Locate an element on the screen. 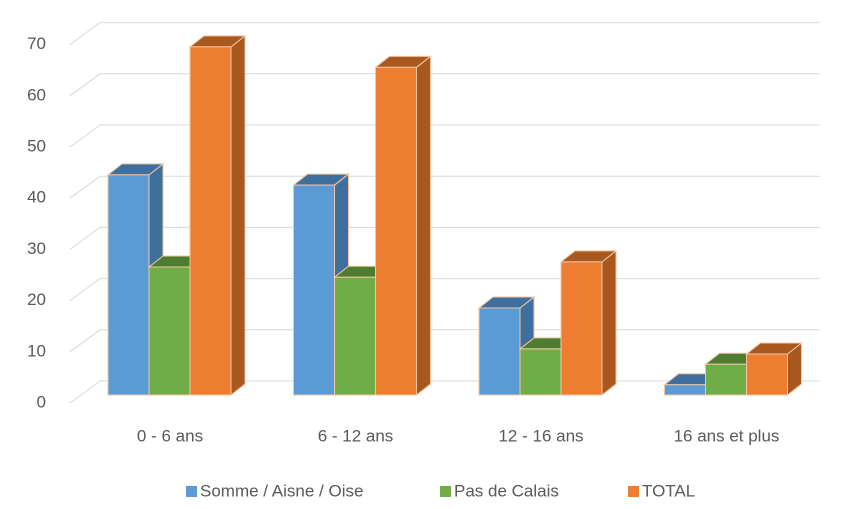  x-tick-label: 16 ans et plus is located at coordinates (727, 435).